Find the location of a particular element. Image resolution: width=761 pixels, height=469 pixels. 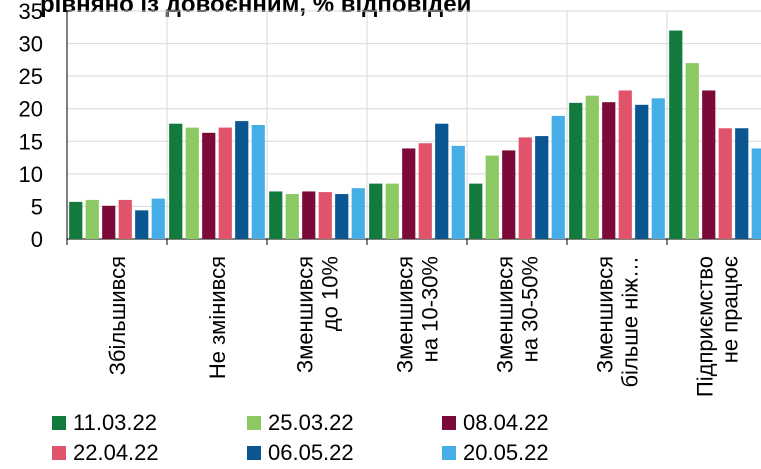

legend-item: 11.03.22 is located at coordinates (149, 423).